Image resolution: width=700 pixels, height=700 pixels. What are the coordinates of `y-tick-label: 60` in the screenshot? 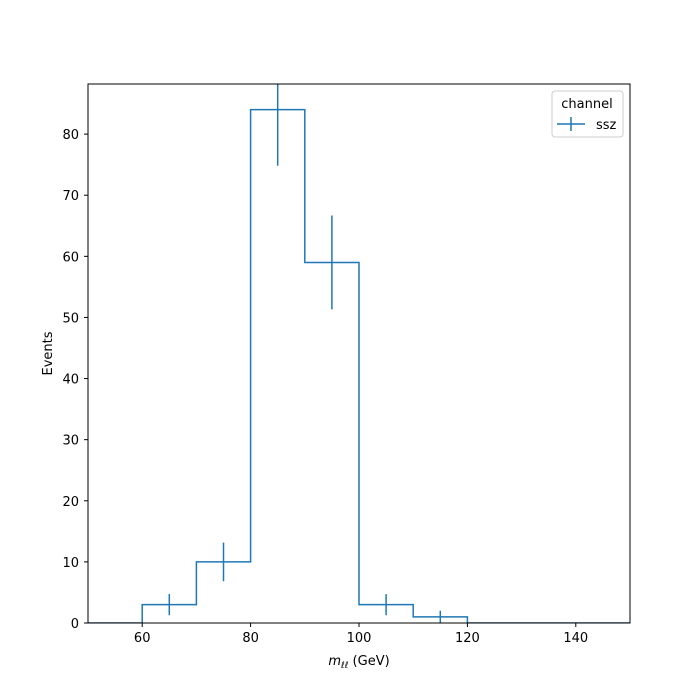 It's located at (70, 257).